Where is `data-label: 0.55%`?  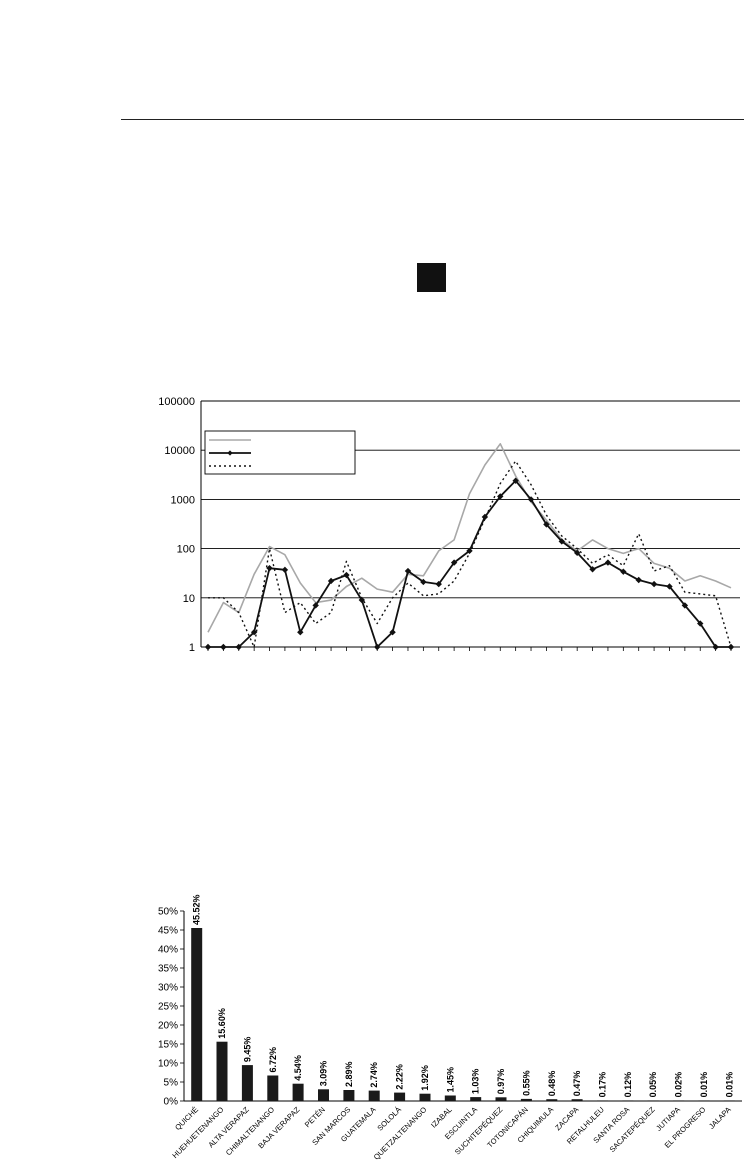 data-label: 0.55% is located at coordinates (526, 1083).